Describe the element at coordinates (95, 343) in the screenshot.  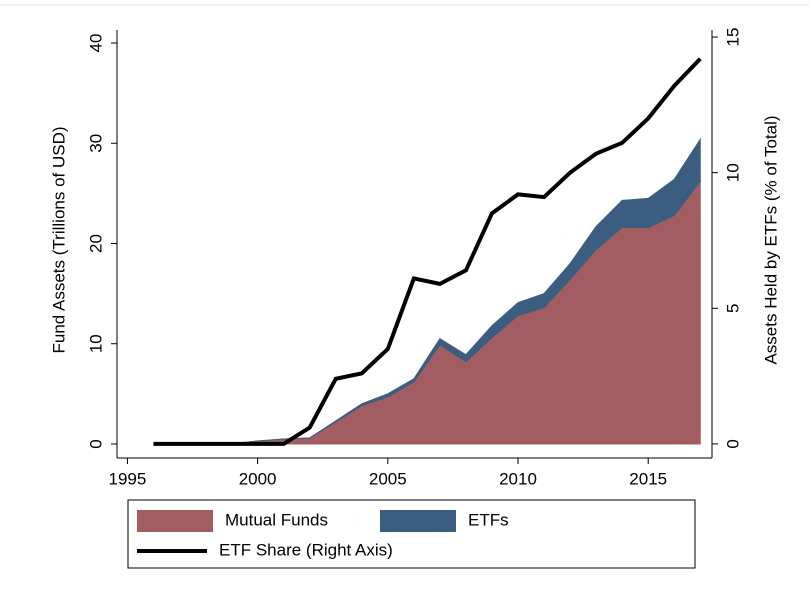
I see `y-tick-label: 10` at that location.